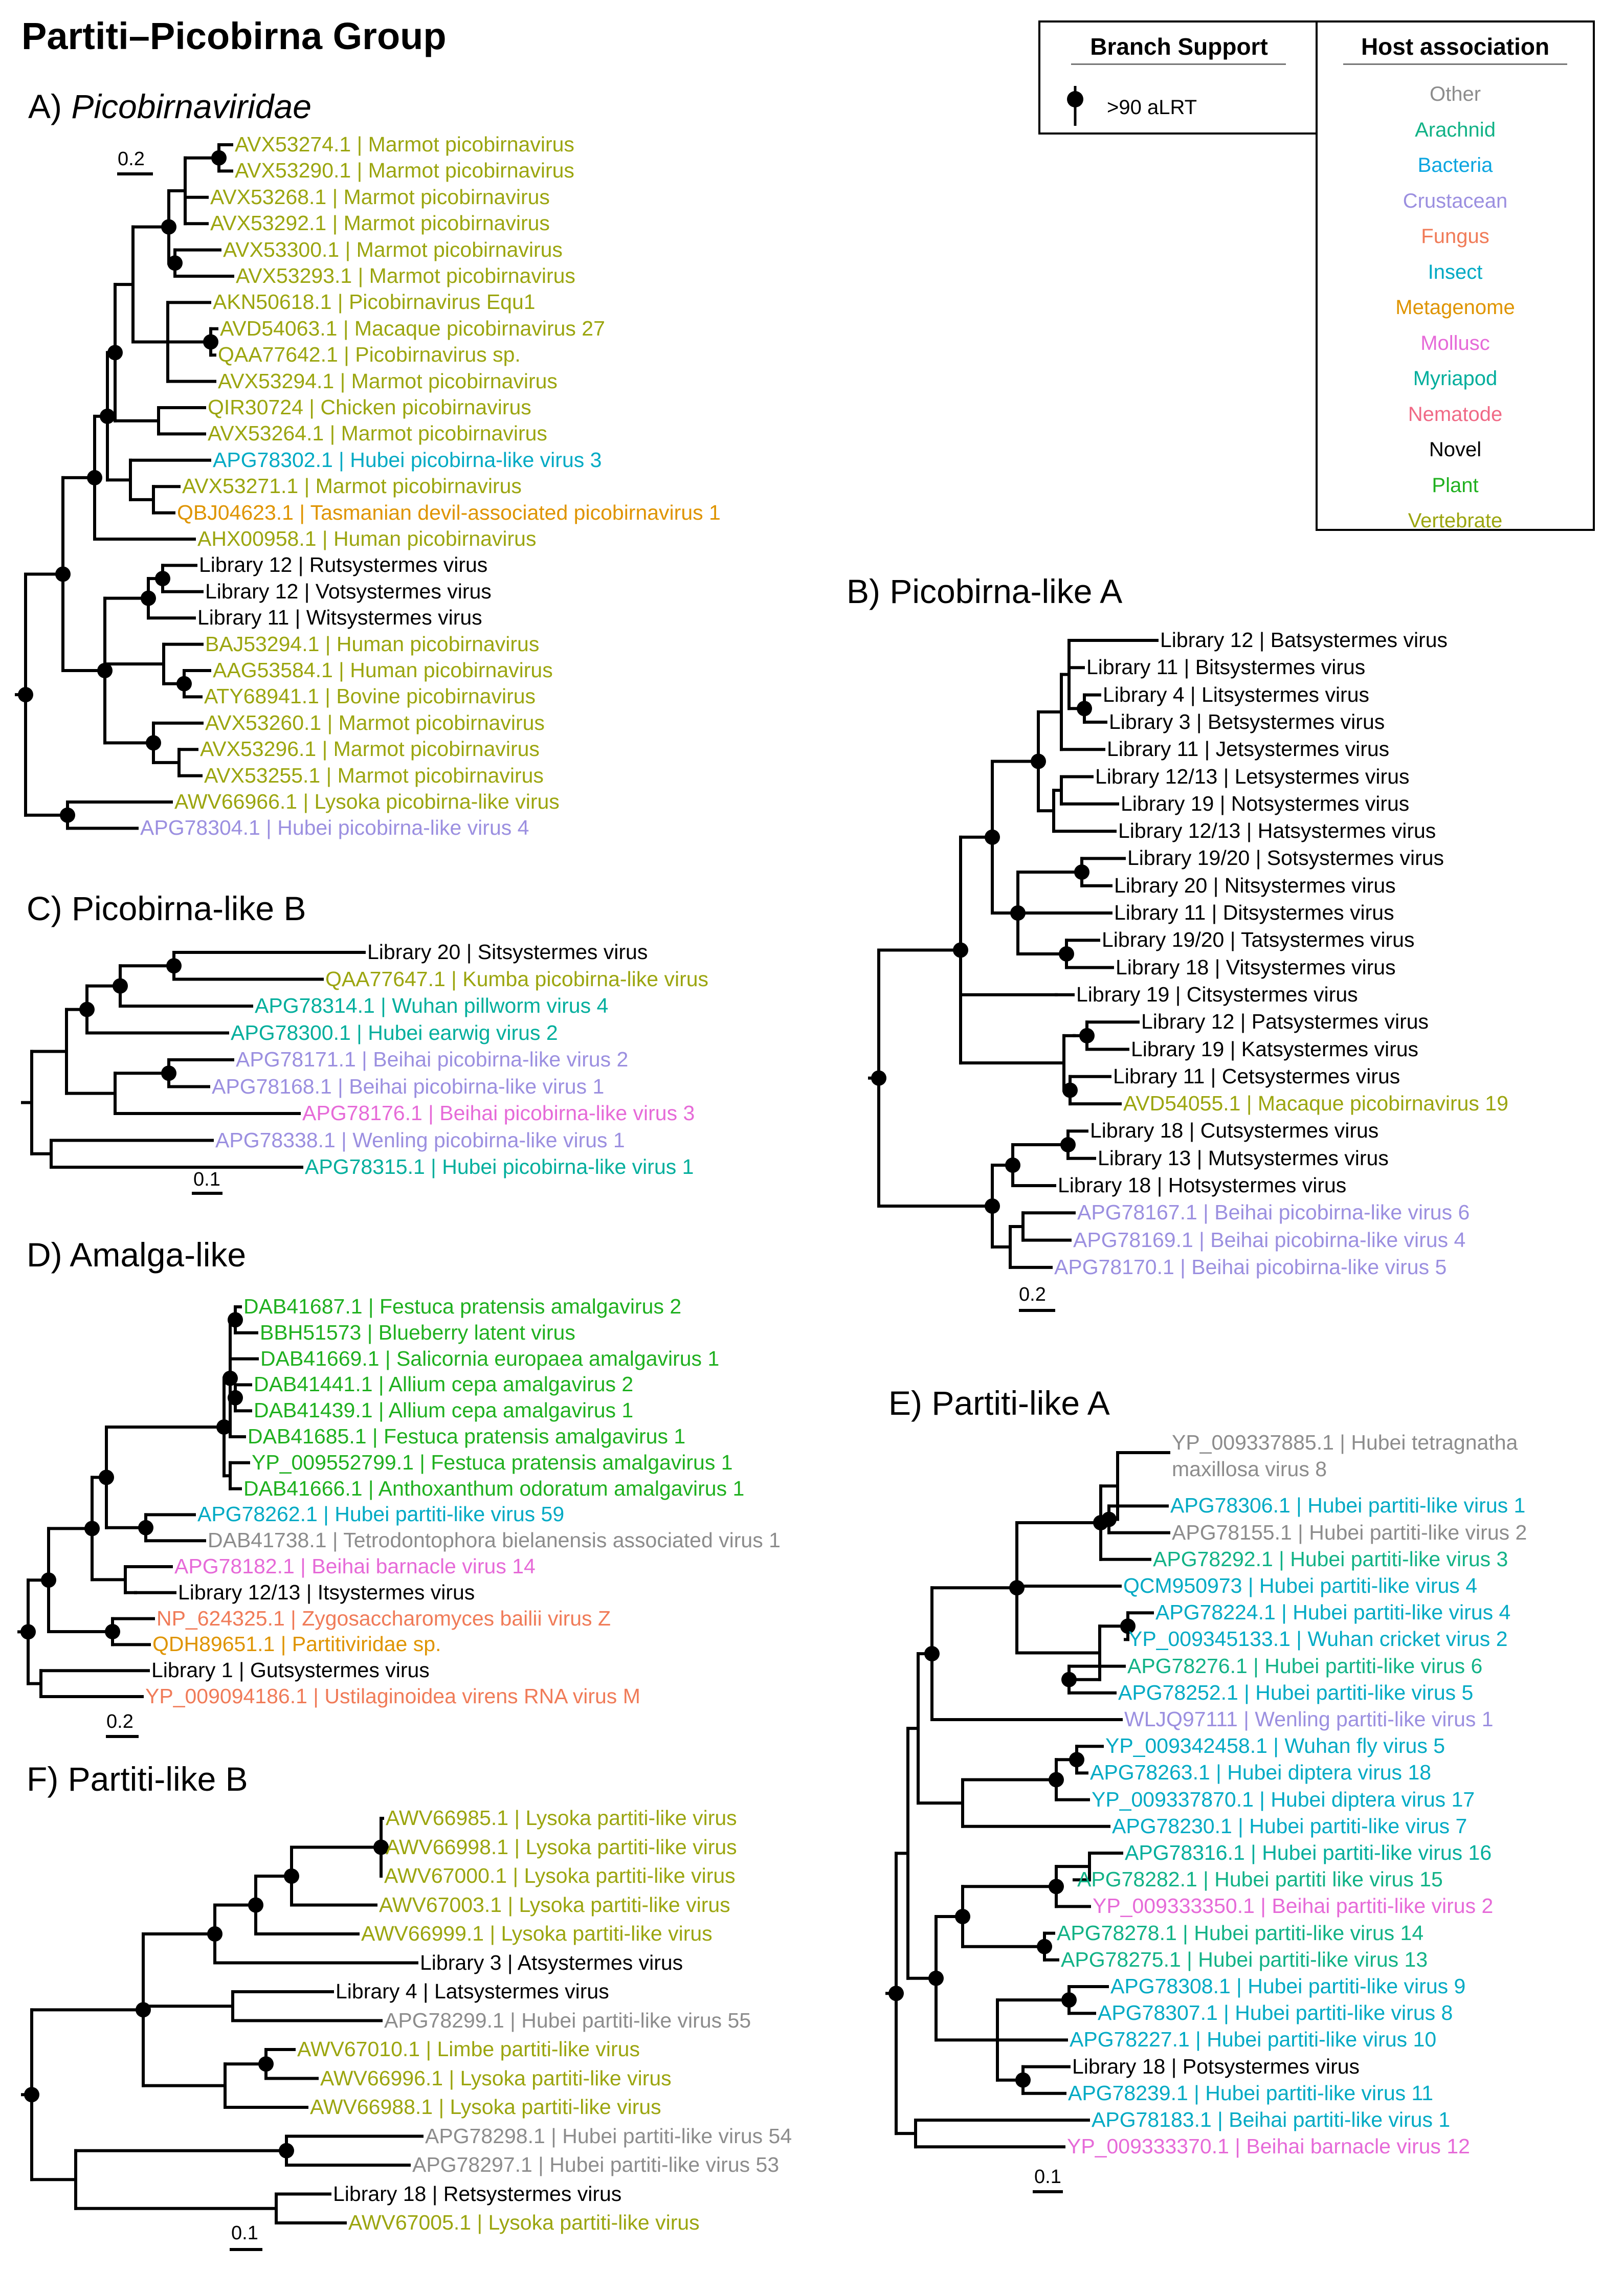 This screenshot has width=1624, height=2271. Describe the element at coordinates (377, 433) in the screenshot. I see `leaf-label: AVX53264.1 | Marmot picobirnavirus` at that location.